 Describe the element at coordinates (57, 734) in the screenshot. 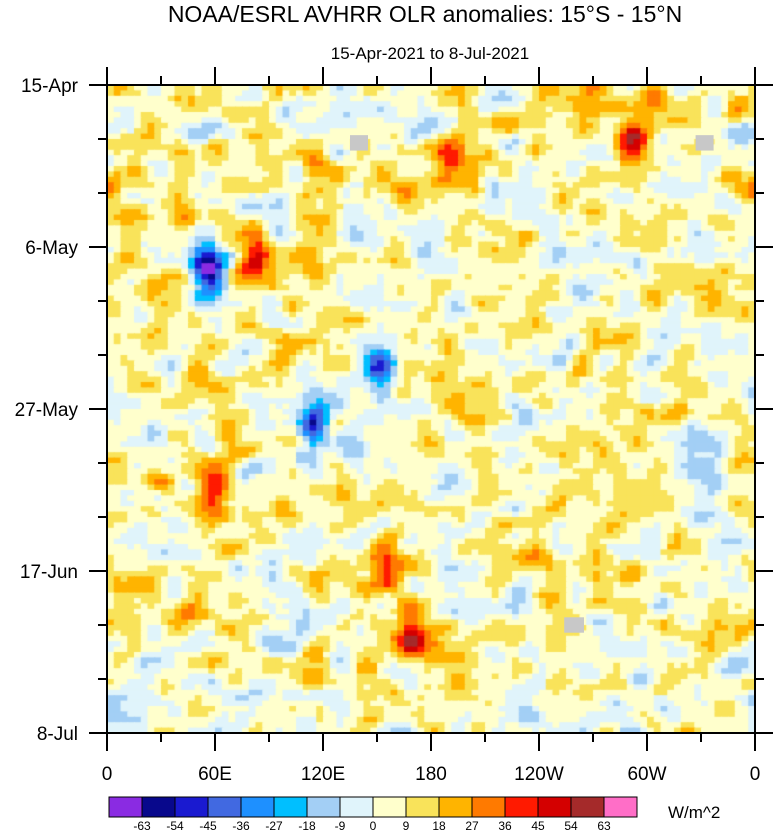

I see `y-tick-label: 8-Jul` at that location.